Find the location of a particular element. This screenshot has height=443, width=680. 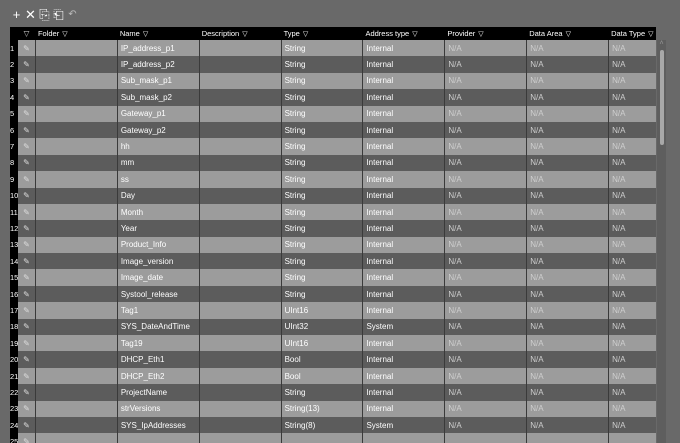

column-header-folder: Folder ▽ is located at coordinates (76, 33).